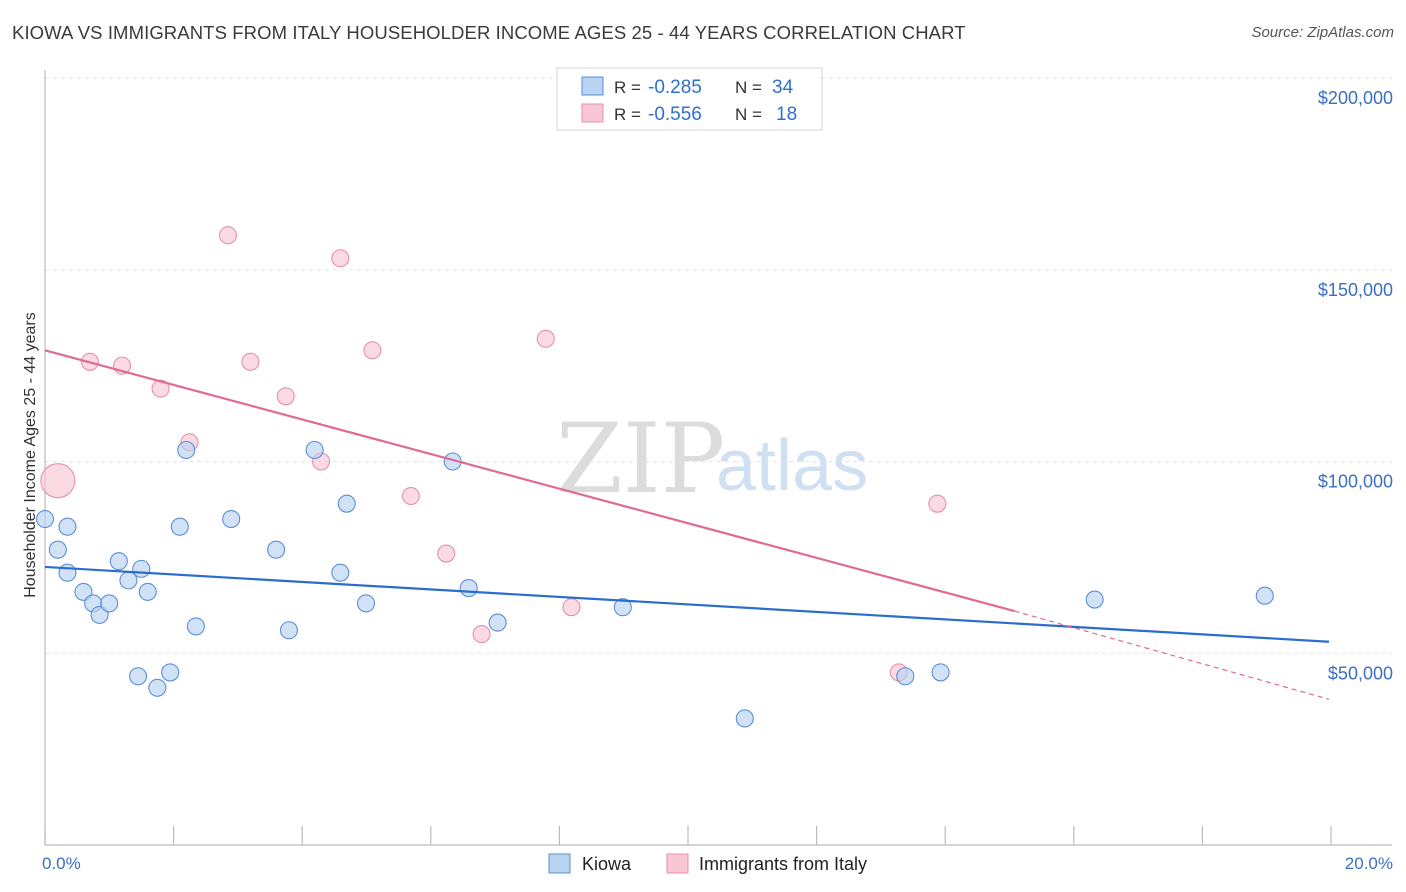  I want to click on x-axis-ticks, so click(688, 835).